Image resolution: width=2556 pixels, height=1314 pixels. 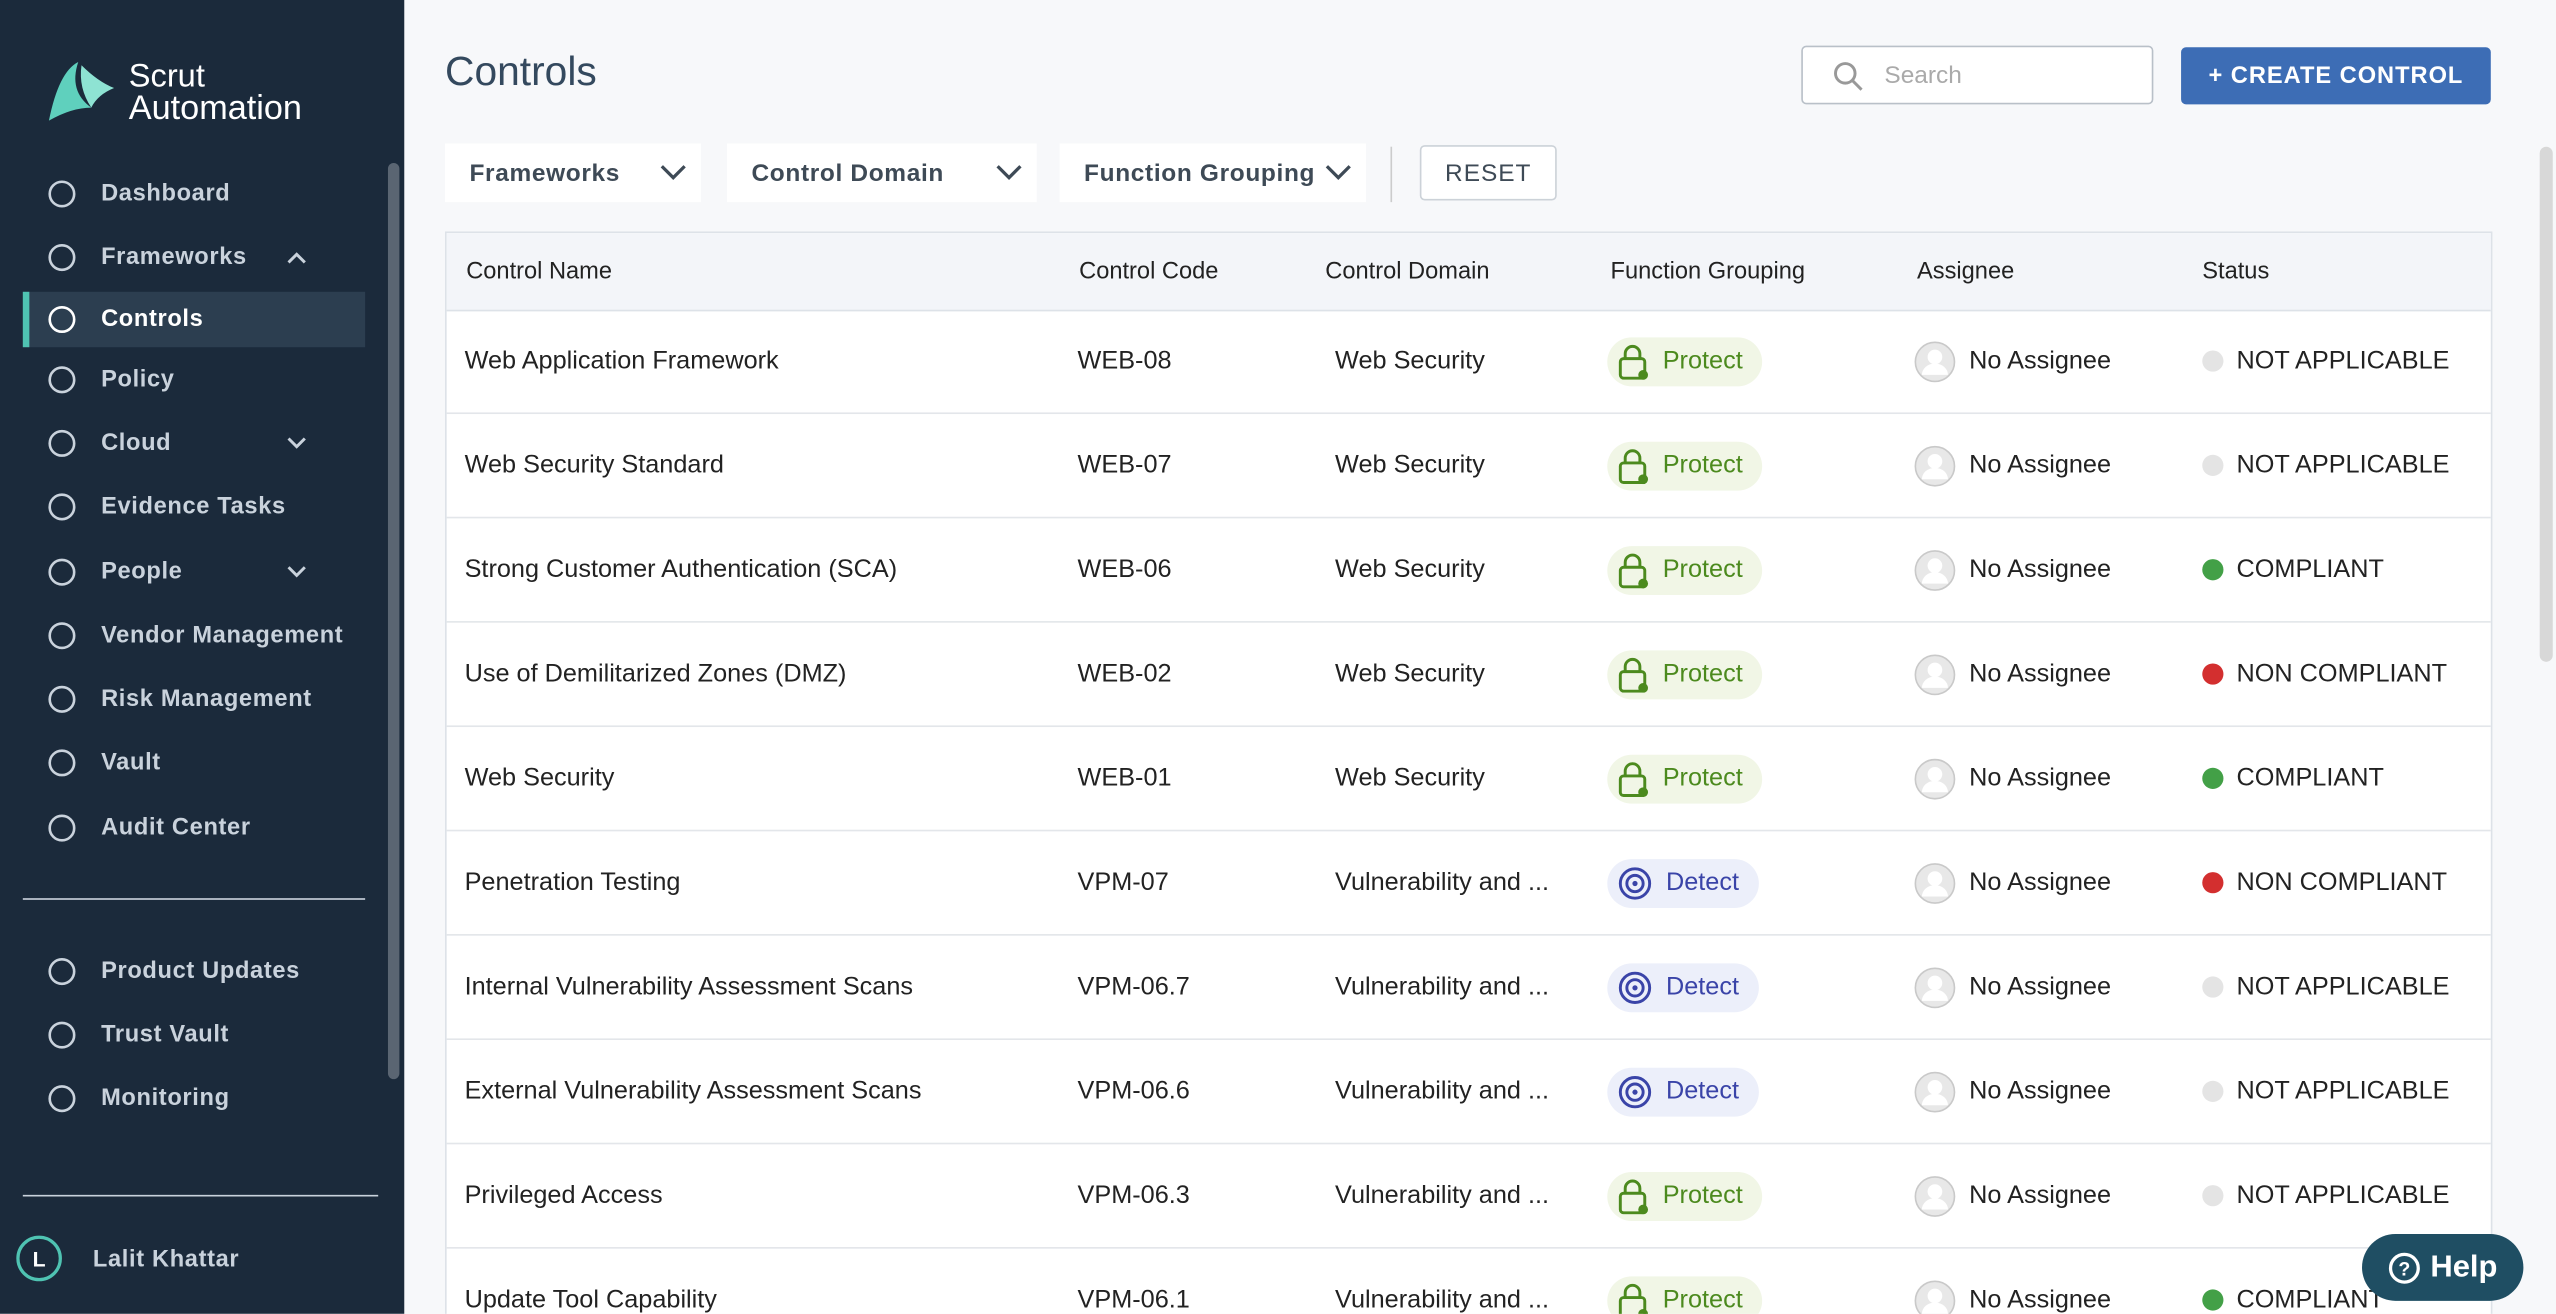 I want to click on user-name: Lalit Khattar, so click(x=166, y=1260).